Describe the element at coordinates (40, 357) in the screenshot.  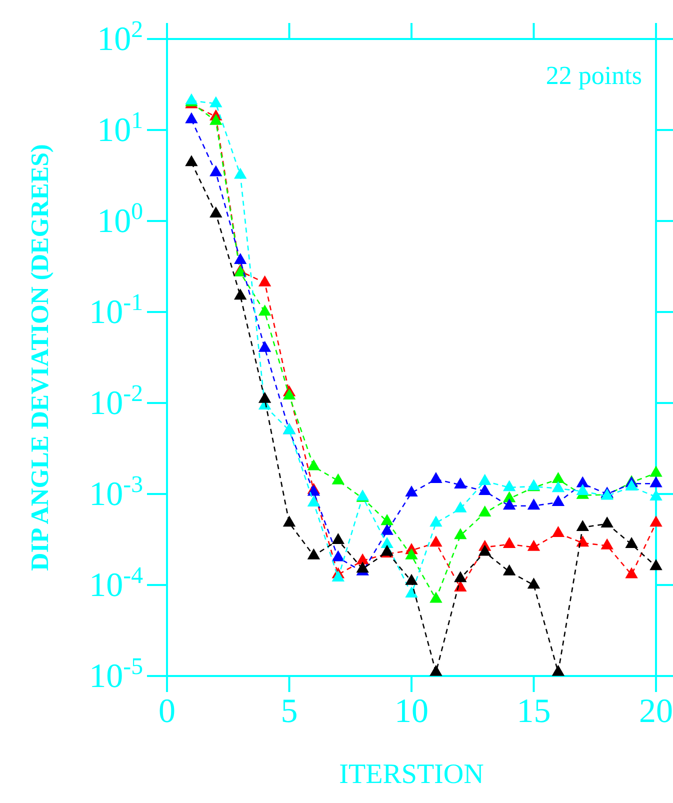
I see `y-axis-title: DIP ANGLE DEVIATION (DEGREES)` at that location.